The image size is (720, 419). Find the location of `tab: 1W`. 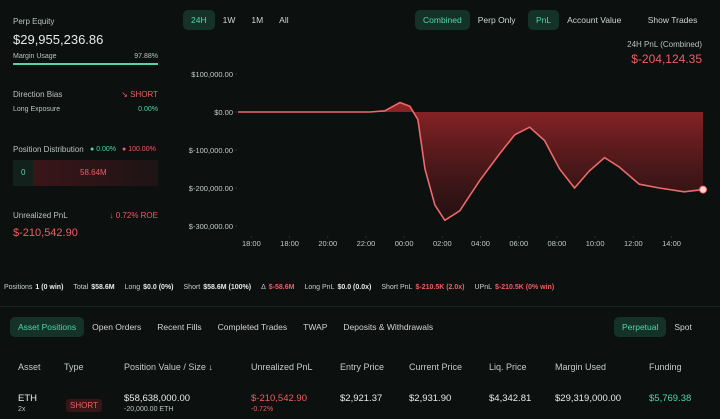

tab: 1W is located at coordinates (229, 20).